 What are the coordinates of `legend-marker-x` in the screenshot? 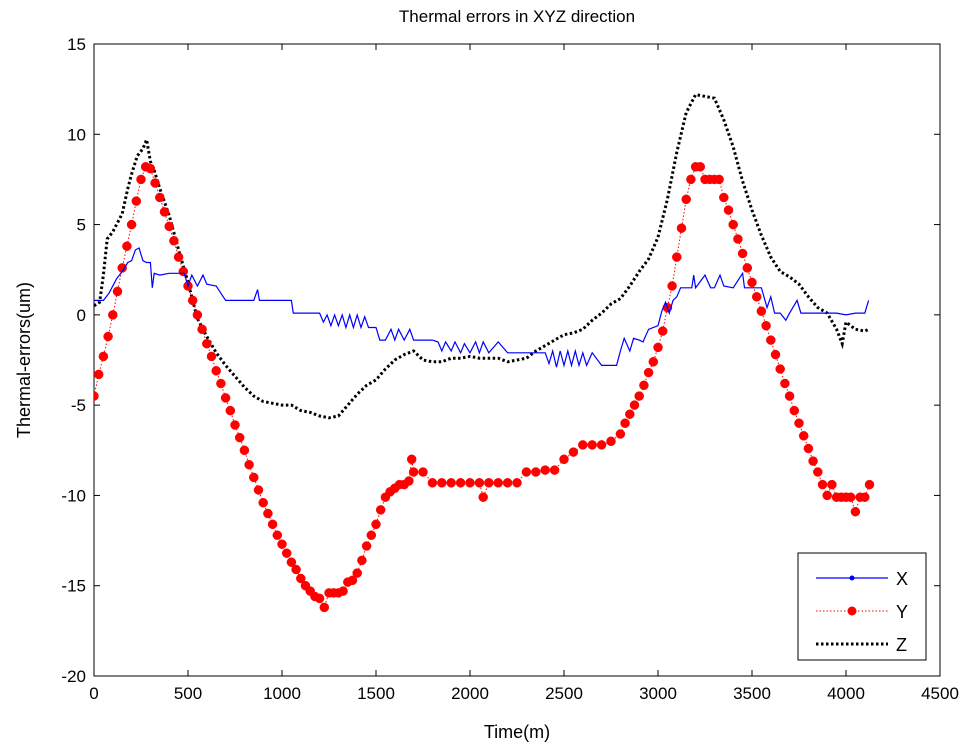 It's located at (852, 578).